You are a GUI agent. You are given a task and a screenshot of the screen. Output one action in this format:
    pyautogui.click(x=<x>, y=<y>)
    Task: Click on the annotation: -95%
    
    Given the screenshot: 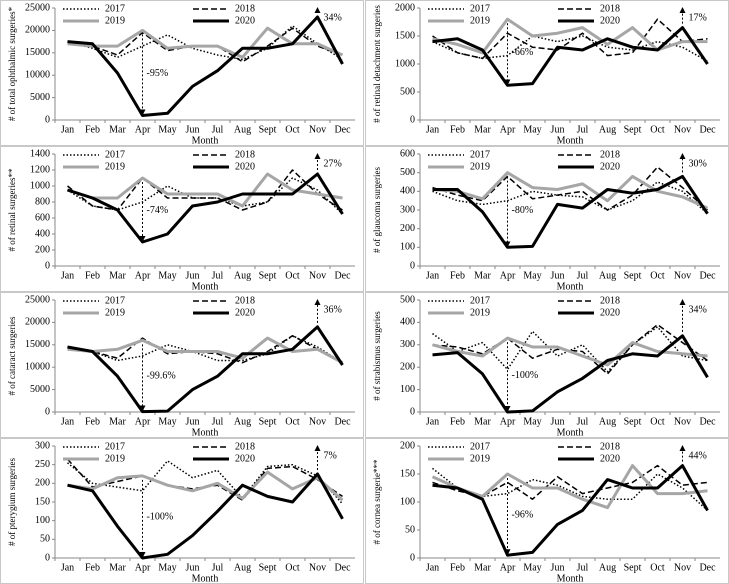 What is the action you would take?
    pyautogui.click(x=158, y=73)
    